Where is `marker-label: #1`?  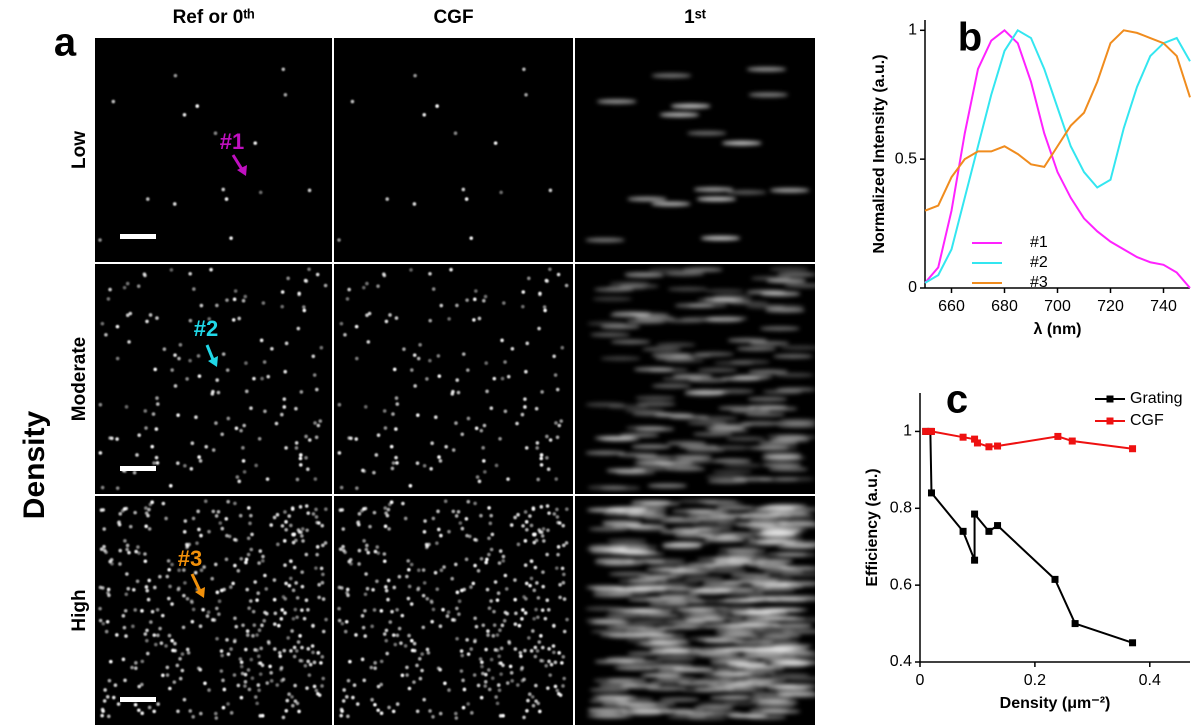
marker-label: #1 is located at coordinates (232, 141).